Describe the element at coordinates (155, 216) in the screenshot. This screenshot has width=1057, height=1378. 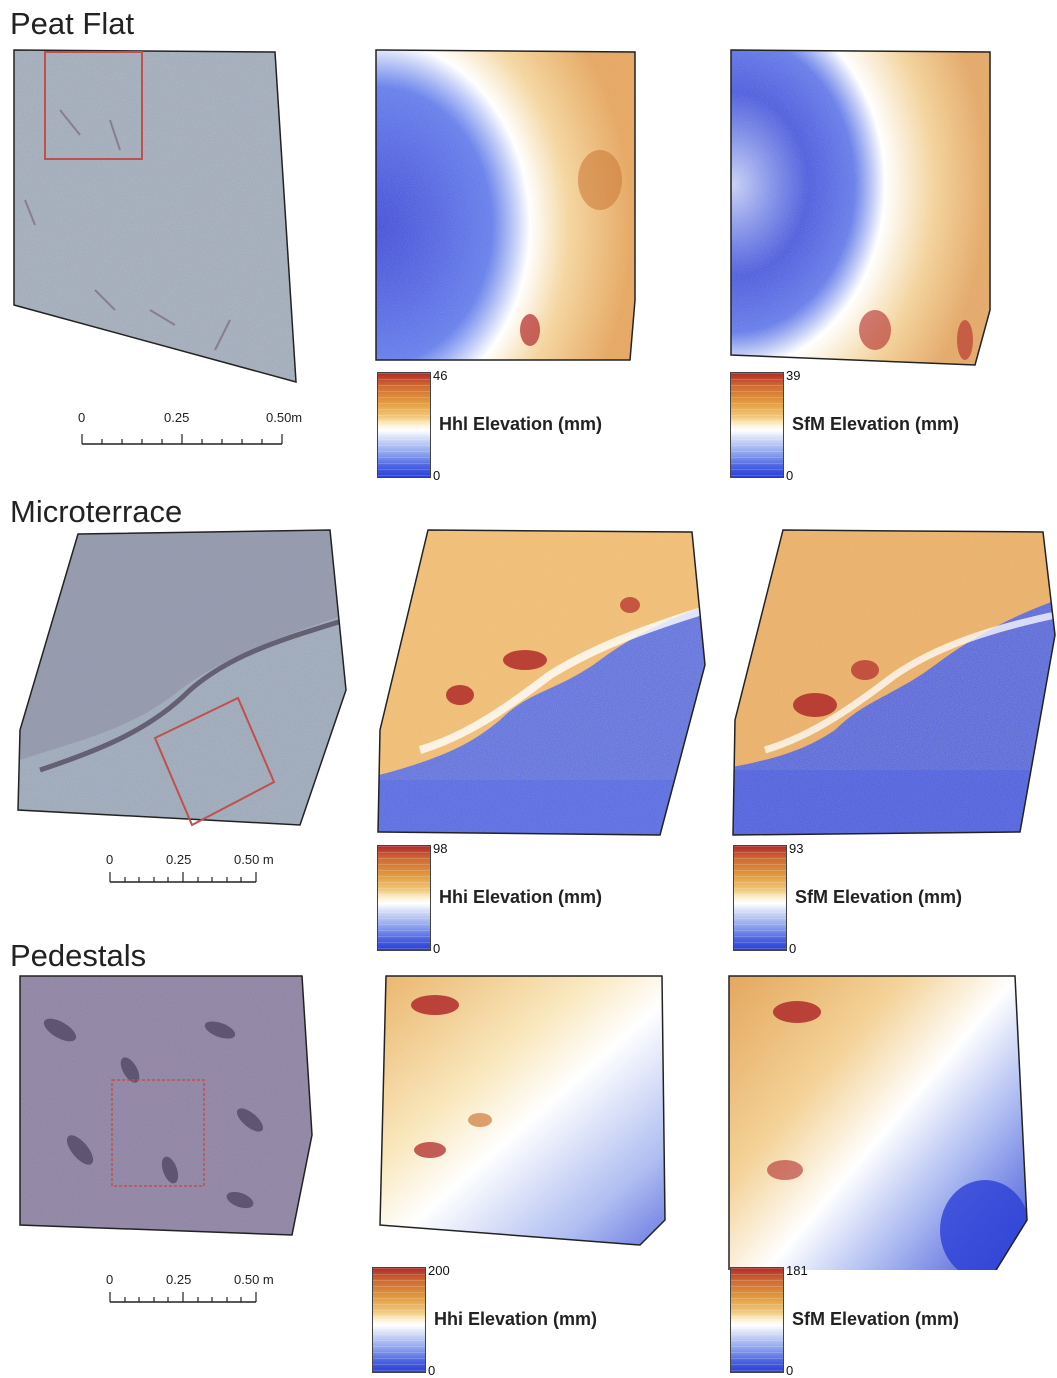
I see `peat-flat-photo` at that location.